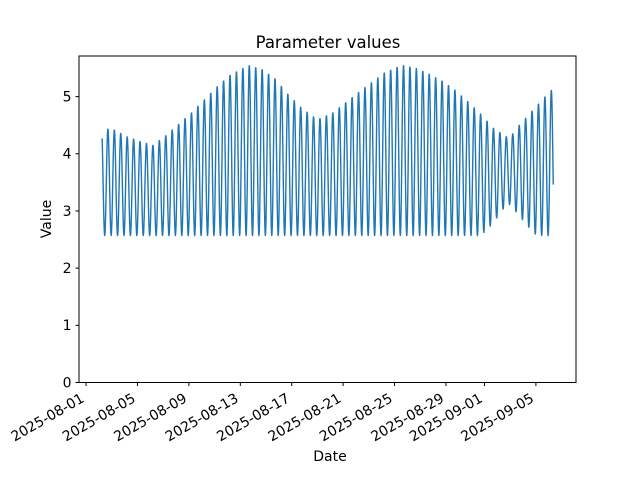 Image resolution: width=640 pixels, height=480 pixels. I want to click on y-tick-label: 5, so click(67, 97).